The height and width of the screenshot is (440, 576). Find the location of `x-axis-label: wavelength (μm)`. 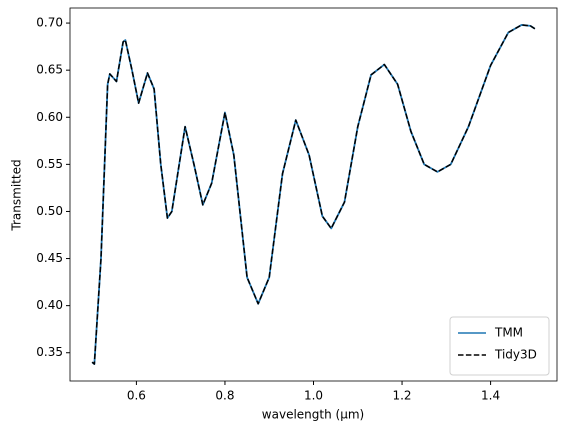

x-axis-label: wavelength (μm) is located at coordinates (313, 415).